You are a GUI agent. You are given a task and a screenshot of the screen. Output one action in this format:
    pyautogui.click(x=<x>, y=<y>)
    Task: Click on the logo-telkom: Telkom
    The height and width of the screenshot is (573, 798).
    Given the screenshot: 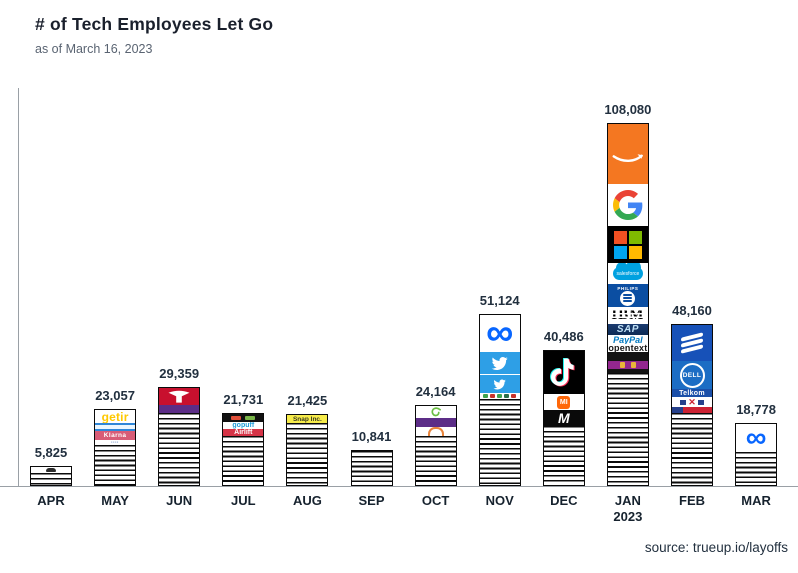 What is the action you would take?
    pyautogui.click(x=692, y=393)
    